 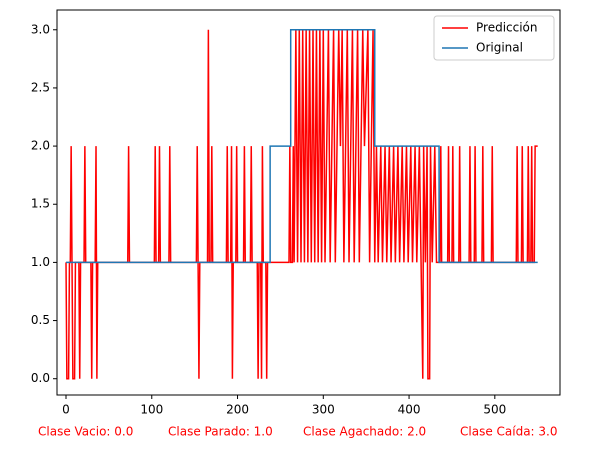 I want to click on x-tick-label: 200, so click(x=237, y=410).